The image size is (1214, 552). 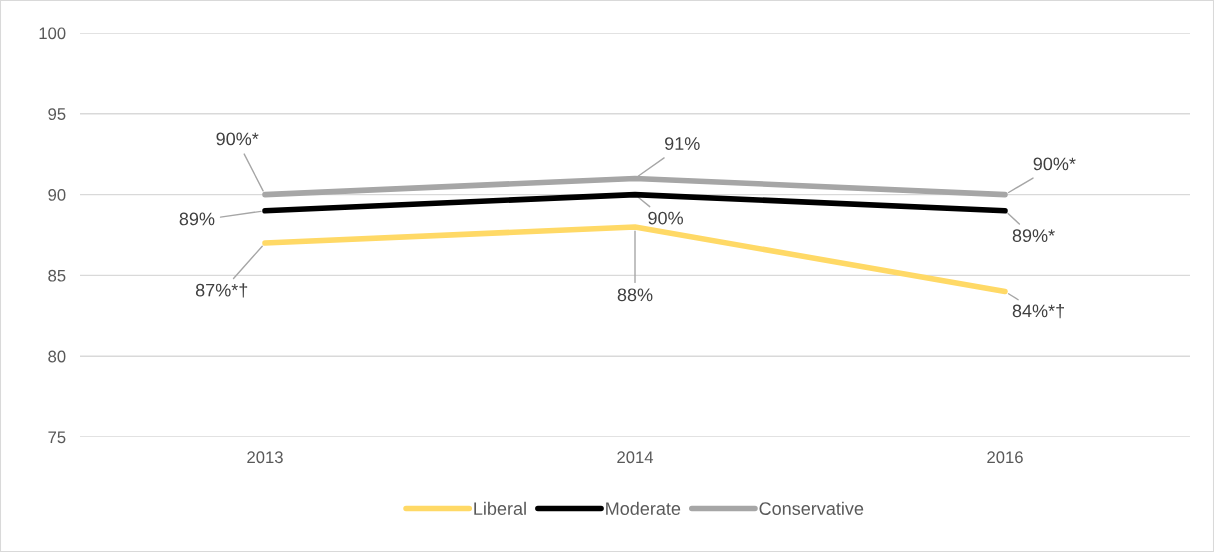 I want to click on data-label: 91%, so click(x=682, y=143).